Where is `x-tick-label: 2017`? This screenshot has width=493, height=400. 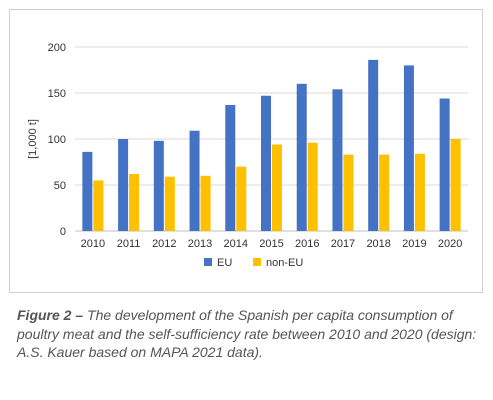 x-tick-label: 2017 is located at coordinates (343, 244).